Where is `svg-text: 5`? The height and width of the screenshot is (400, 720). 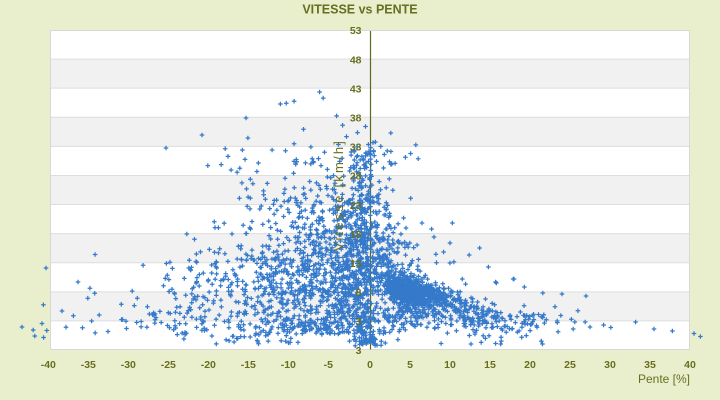
svg-text: 5 is located at coordinates (410, 365).